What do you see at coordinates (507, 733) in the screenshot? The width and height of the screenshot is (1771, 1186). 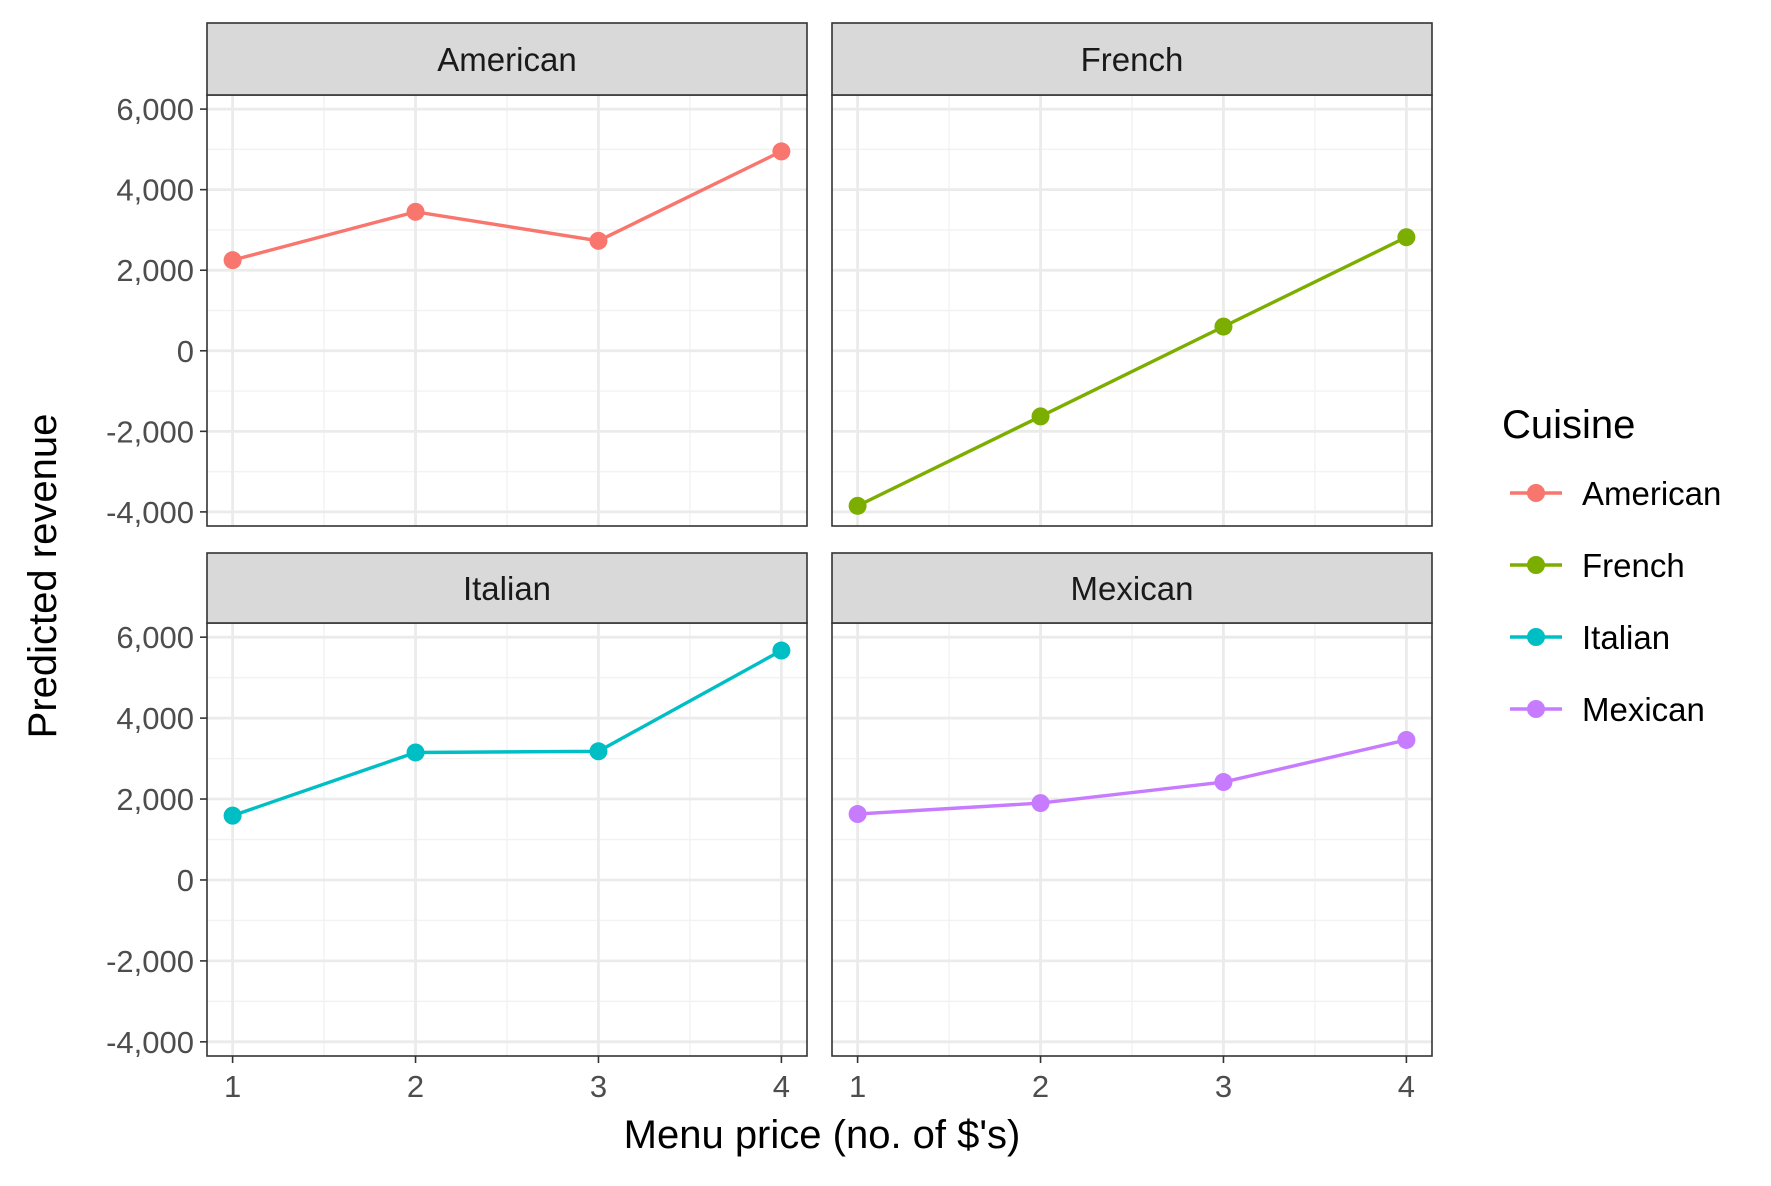 I see `series-line-italian` at bounding box center [507, 733].